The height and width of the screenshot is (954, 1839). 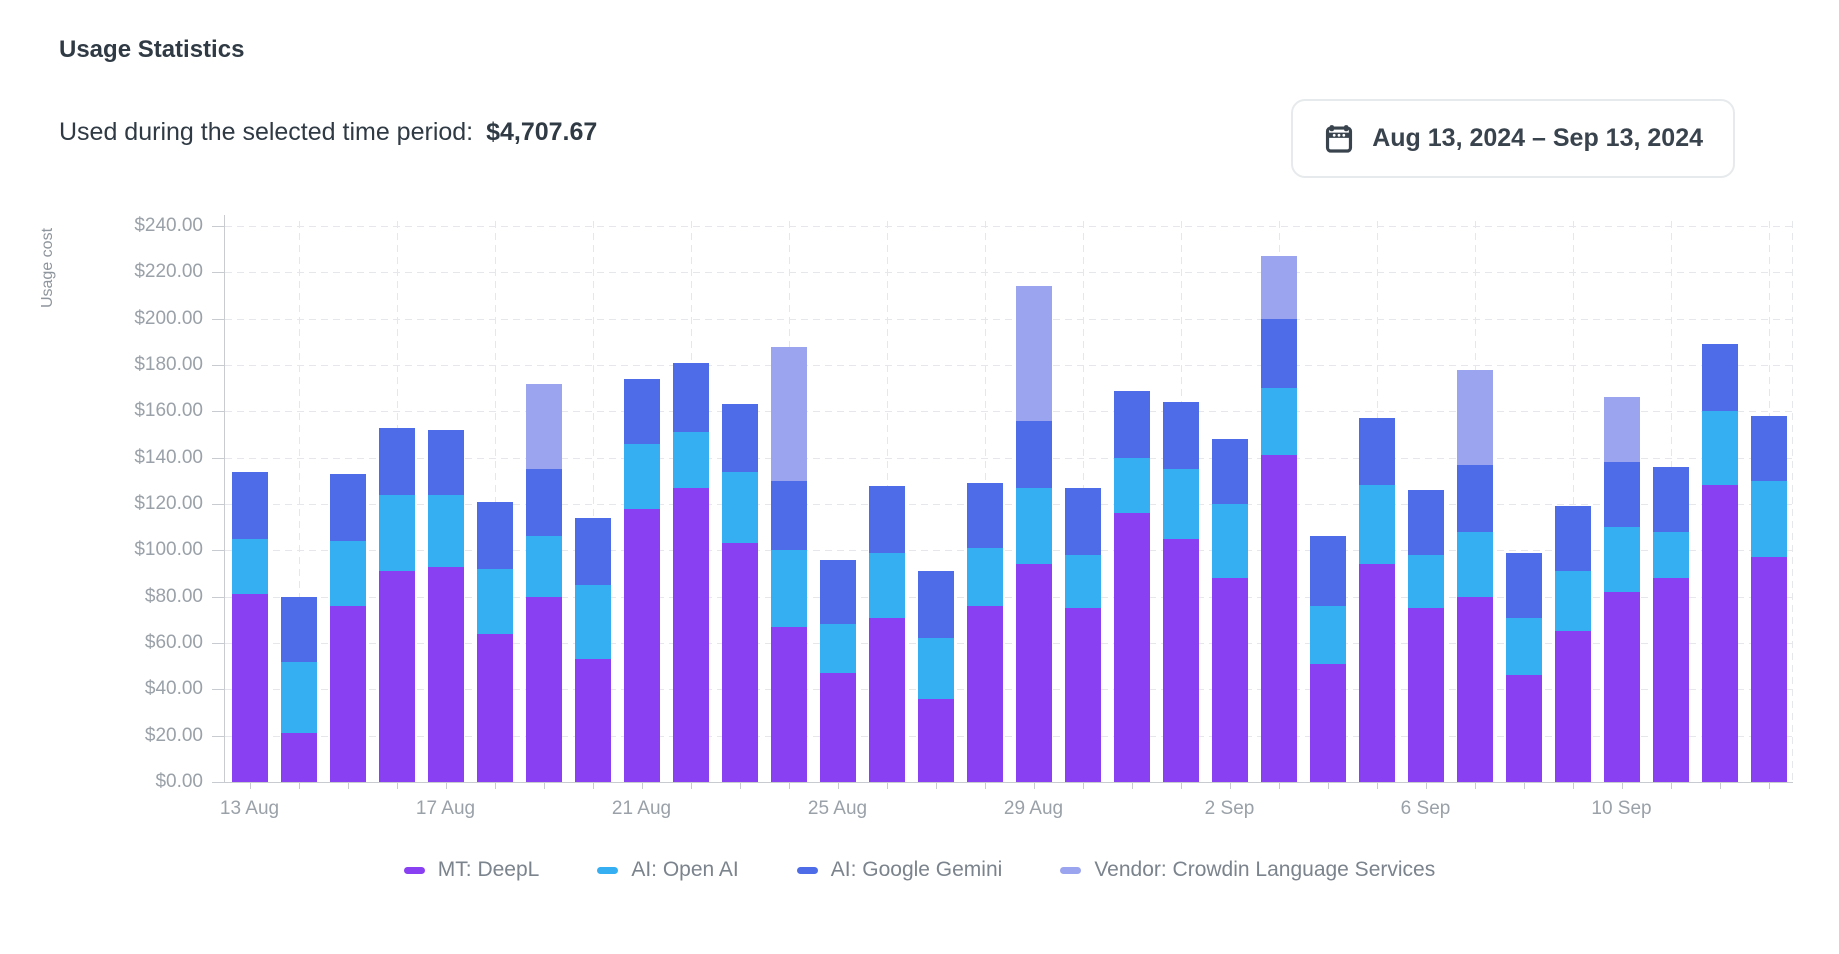 I want to click on legend-item-ai-google-gemini: AI: Google Gemini, so click(x=899, y=870).